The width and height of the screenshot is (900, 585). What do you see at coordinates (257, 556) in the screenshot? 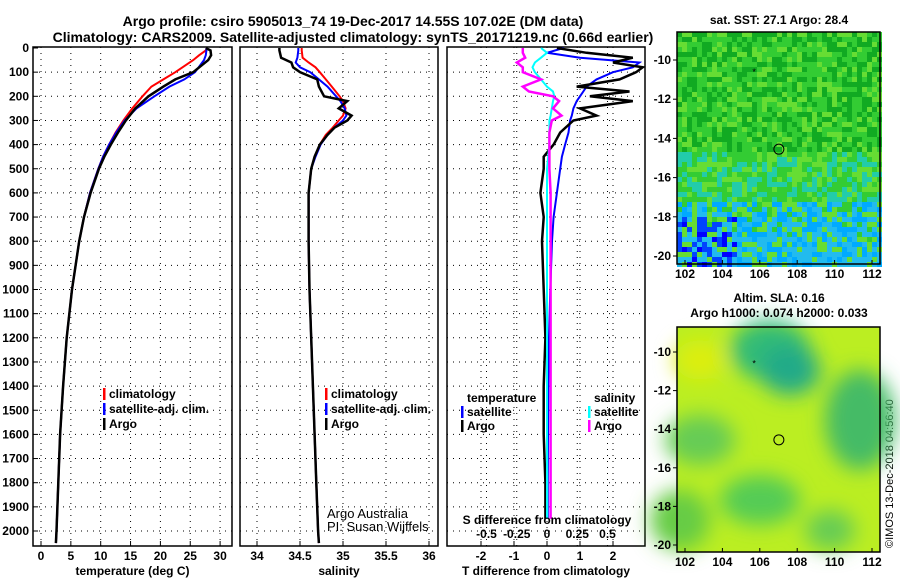
I see `x-tick-label: 34` at bounding box center [257, 556].